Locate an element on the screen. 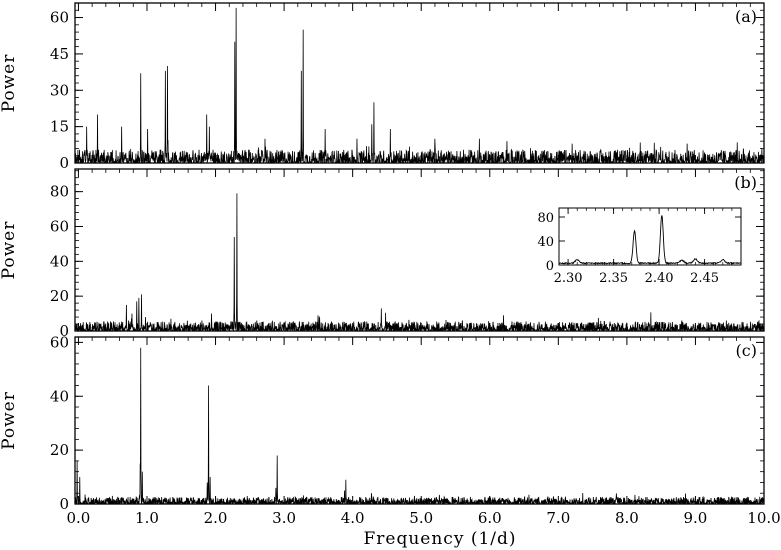  panel-label: (b) is located at coordinates (745, 182).